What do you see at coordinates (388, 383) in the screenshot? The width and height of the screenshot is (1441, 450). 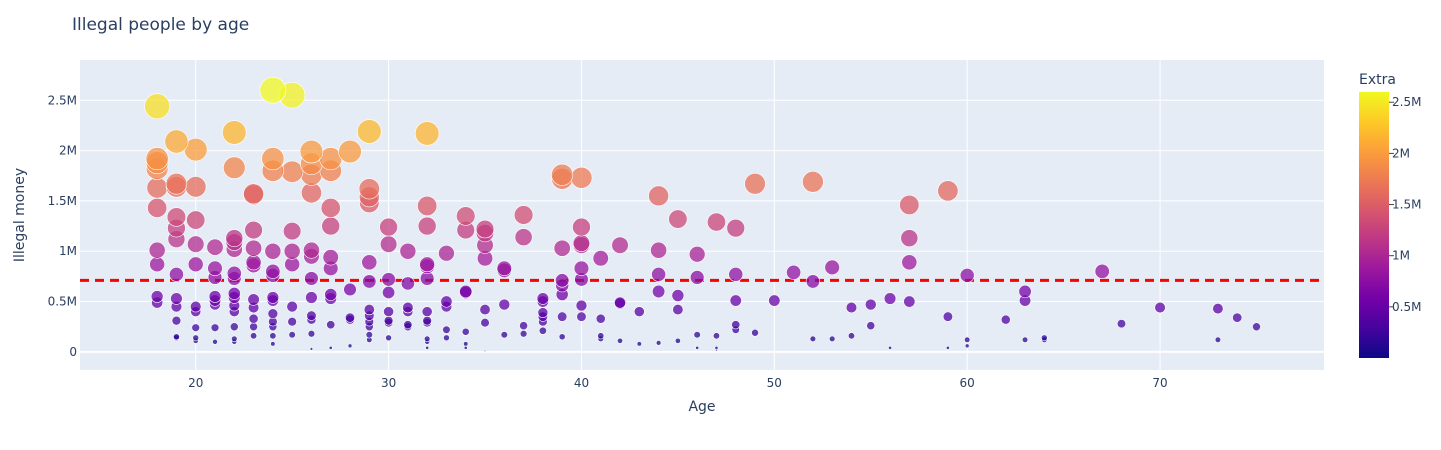 I see `x-tick-label: 30` at bounding box center [388, 383].